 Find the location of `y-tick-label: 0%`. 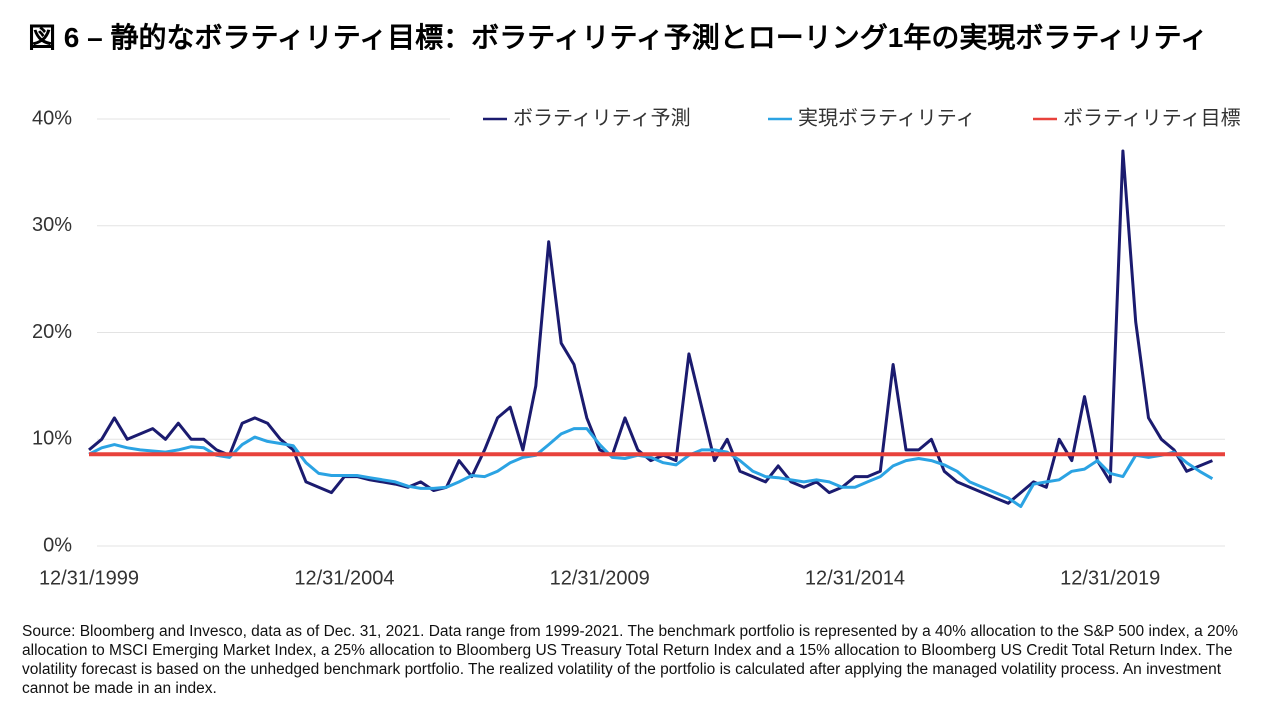

y-tick-label: 0% is located at coordinates (57, 545).